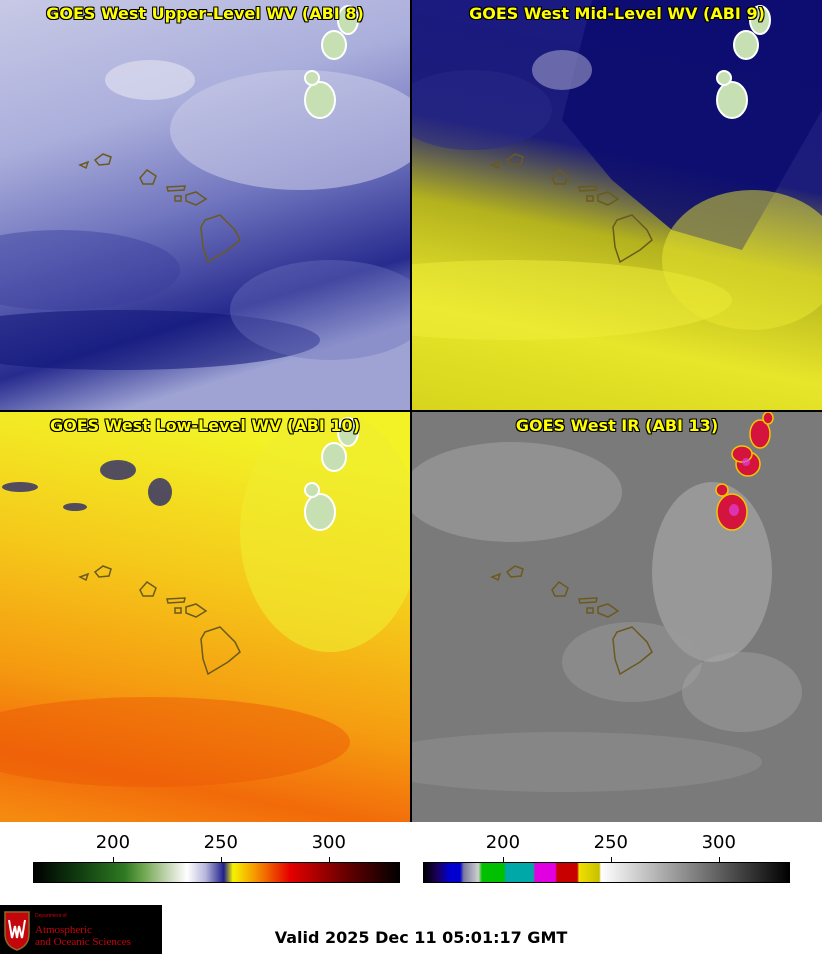  I want to click on colorbar-wv: 200 250 300, so click(216, 857).